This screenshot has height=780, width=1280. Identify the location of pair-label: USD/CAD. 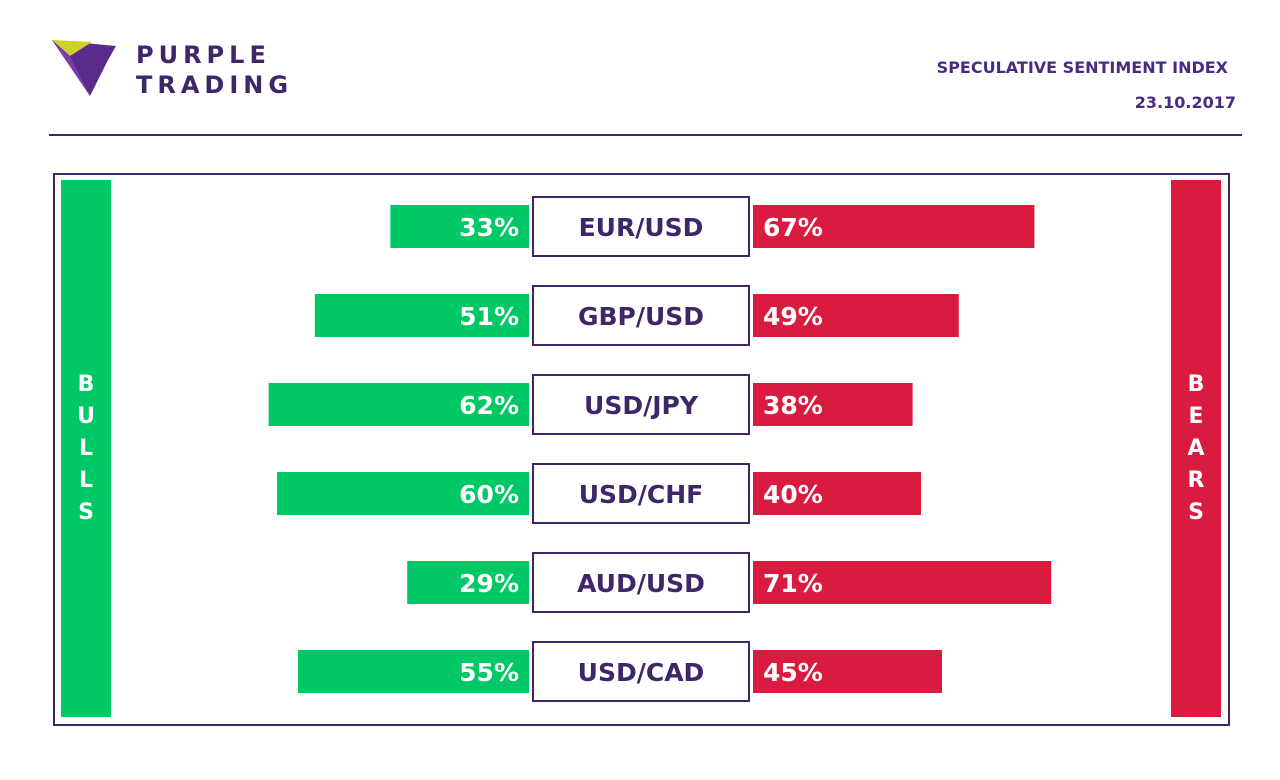
(641, 672).